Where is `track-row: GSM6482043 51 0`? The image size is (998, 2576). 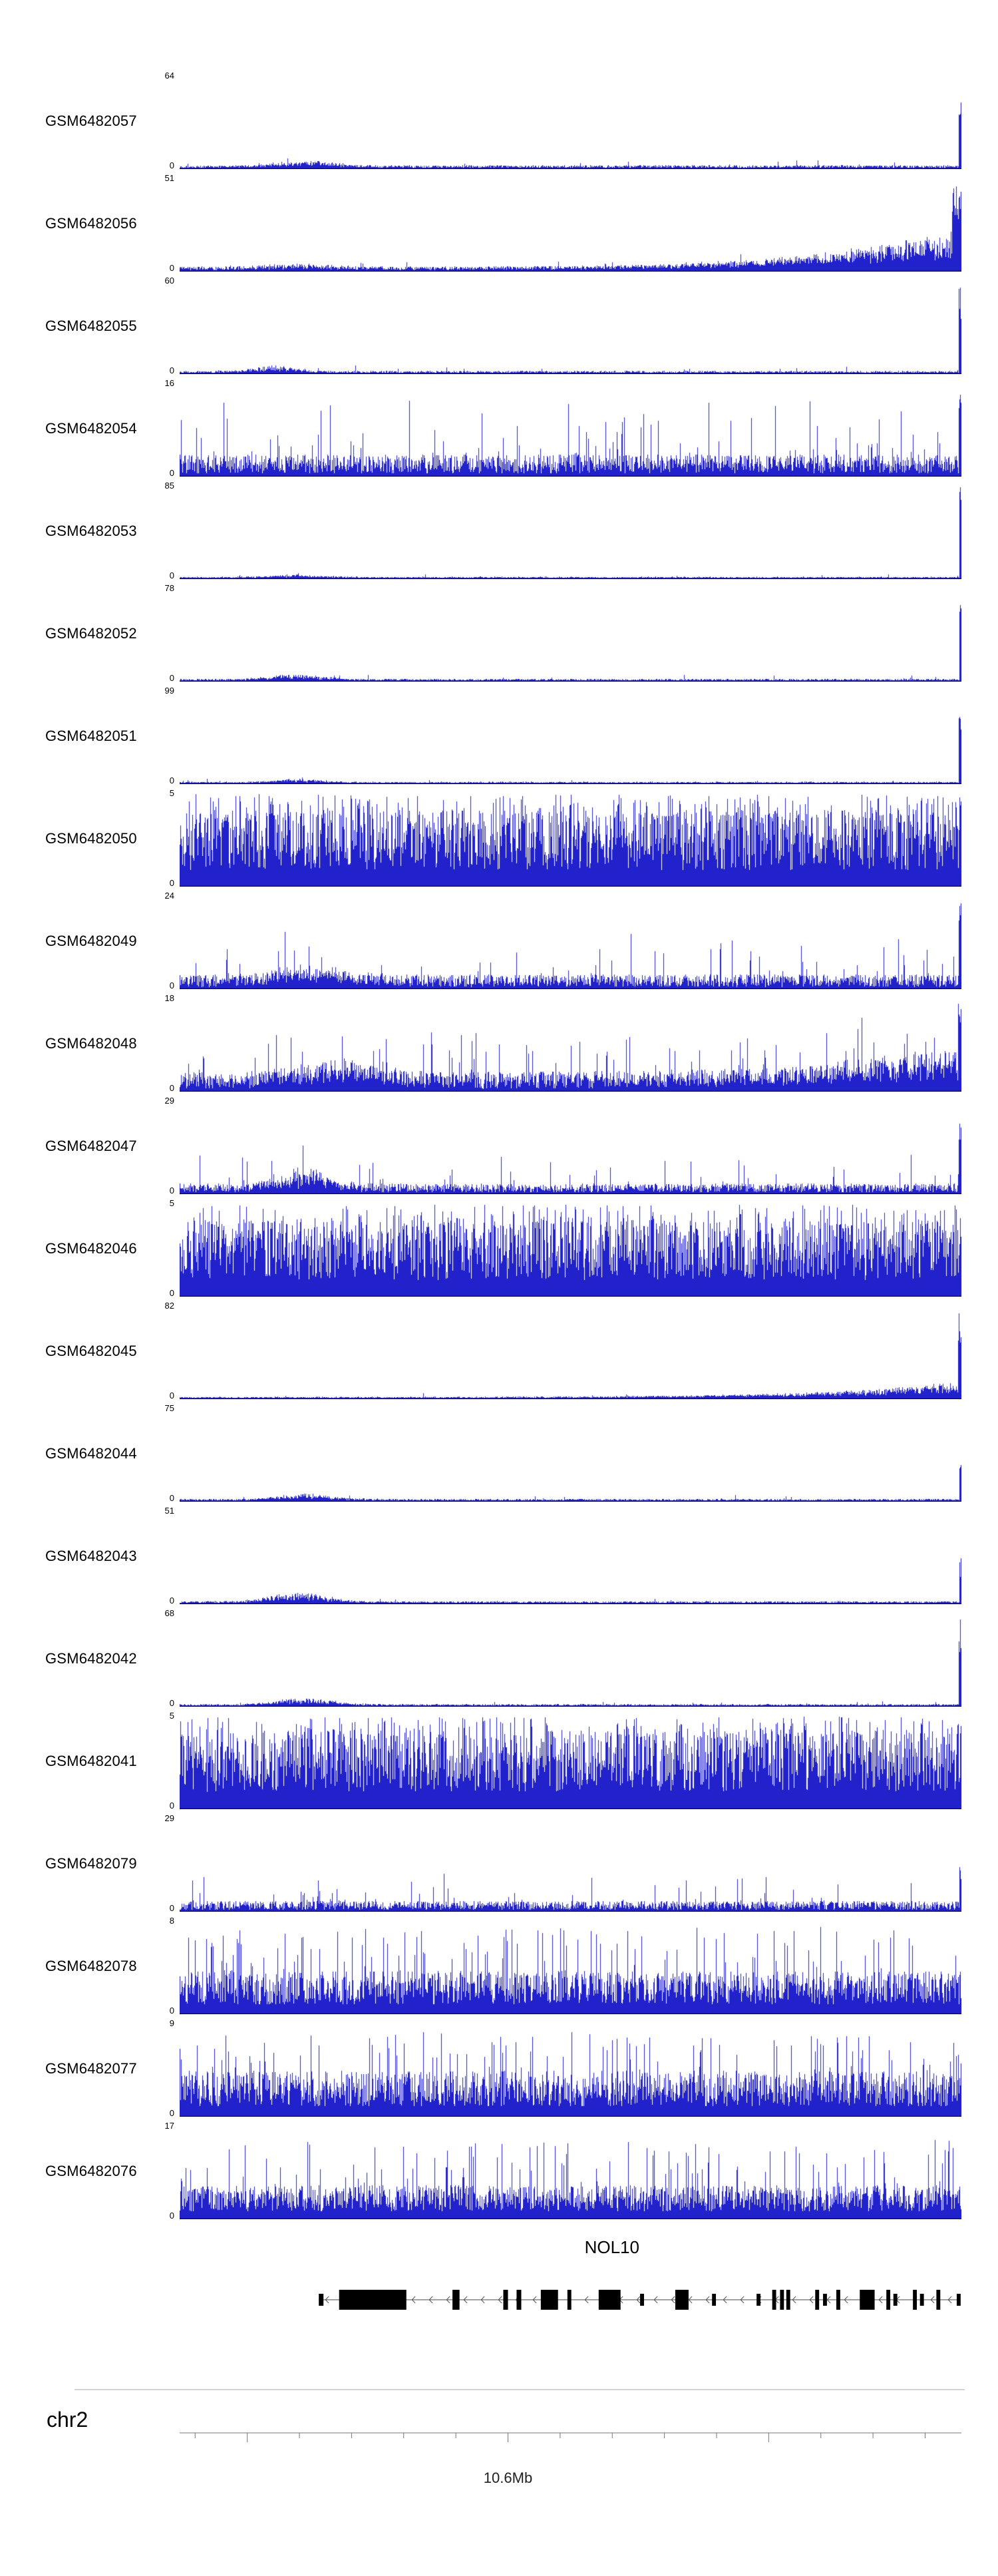
track-row: GSM6482043 51 0 is located at coordinates (499, 1556).